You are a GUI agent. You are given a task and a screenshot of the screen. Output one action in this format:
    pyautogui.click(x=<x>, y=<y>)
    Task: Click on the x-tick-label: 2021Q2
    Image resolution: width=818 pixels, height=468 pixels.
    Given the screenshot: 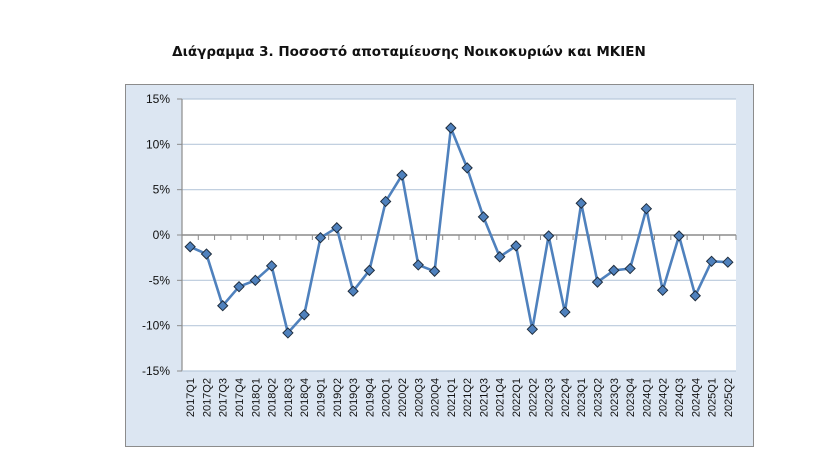 What is the action you would take?
    pyautogui.click(x=468, y=397)
    